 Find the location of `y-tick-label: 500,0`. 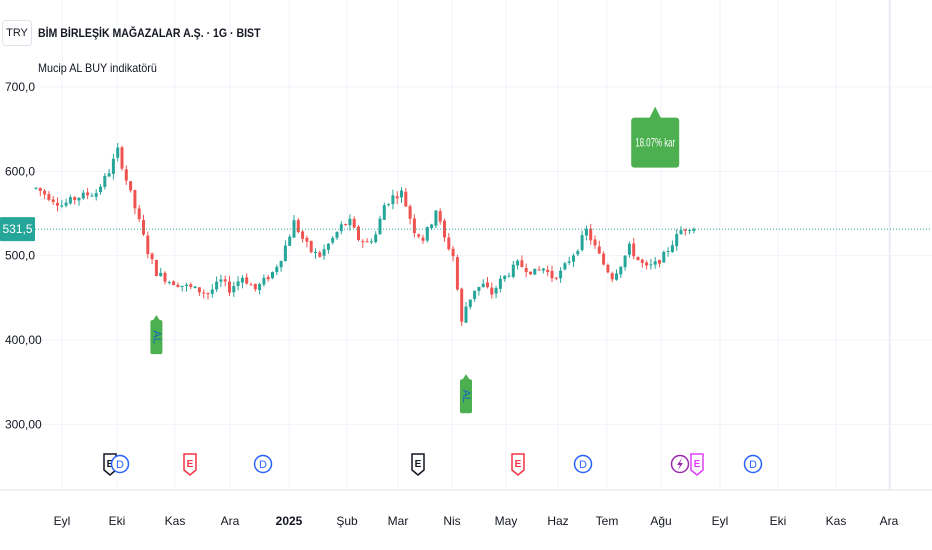

y-tick-label: 500,0 is located at coordinates (20, 256).